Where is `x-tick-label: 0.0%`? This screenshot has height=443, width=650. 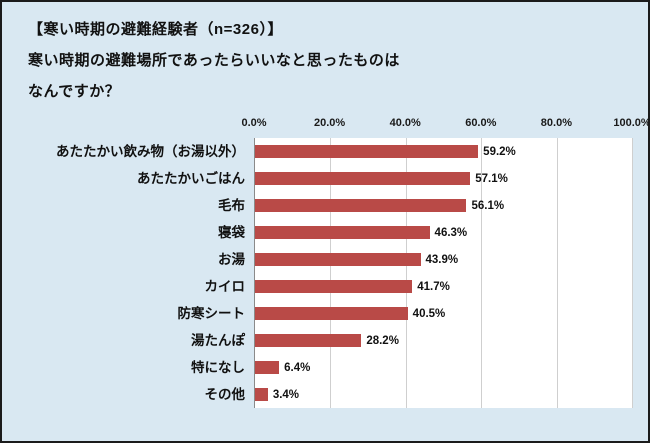
x-tick-label: 0.0% is located at coordinates (254, 123).